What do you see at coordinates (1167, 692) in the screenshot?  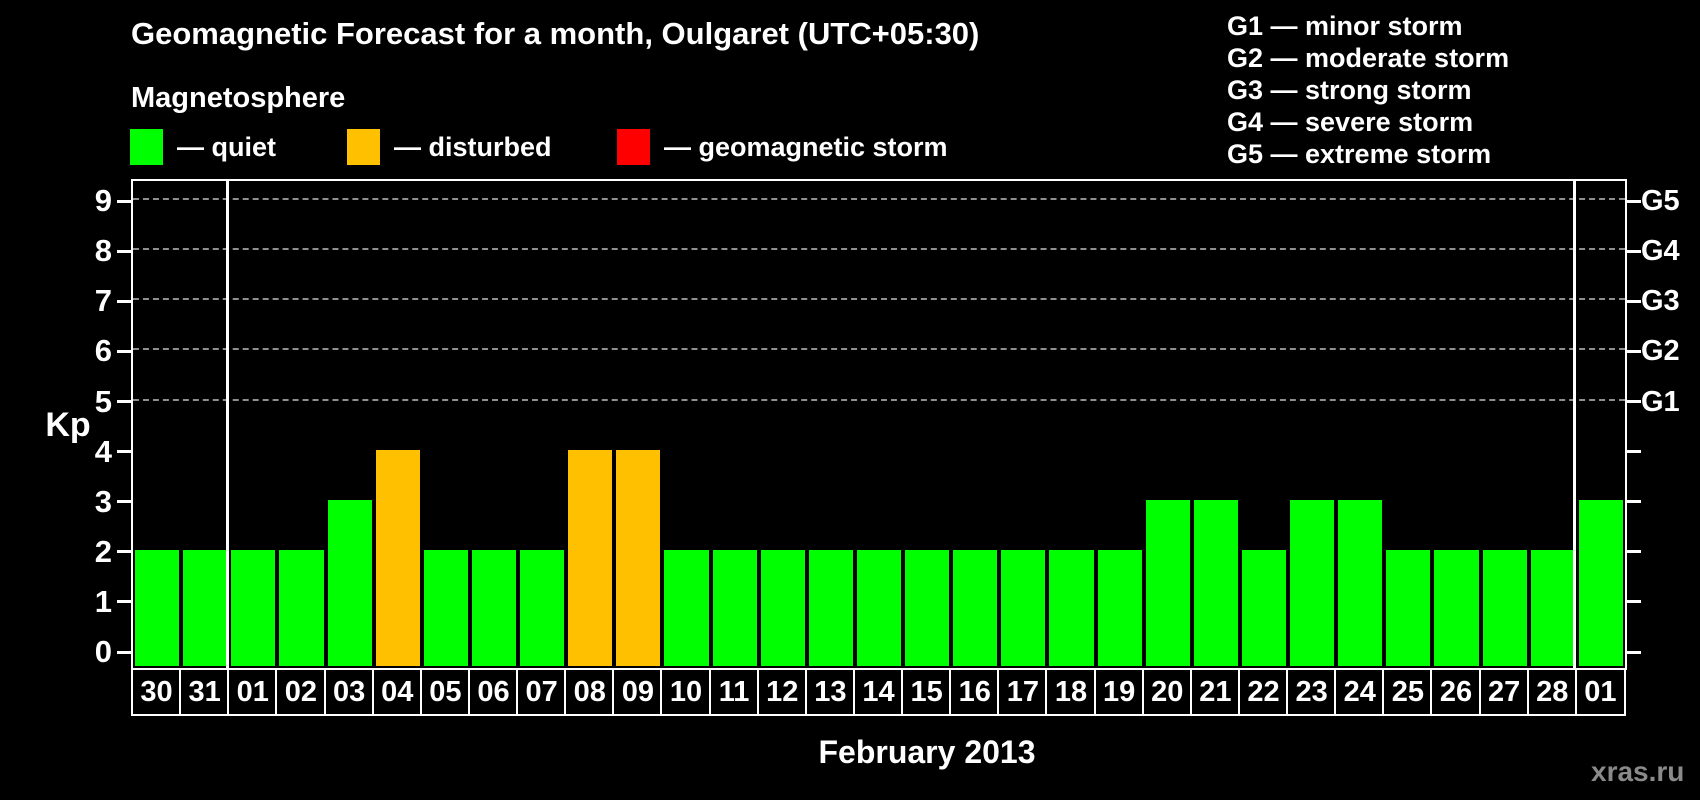 I see `day-cell: 20` at bounding box center [1167, 692].